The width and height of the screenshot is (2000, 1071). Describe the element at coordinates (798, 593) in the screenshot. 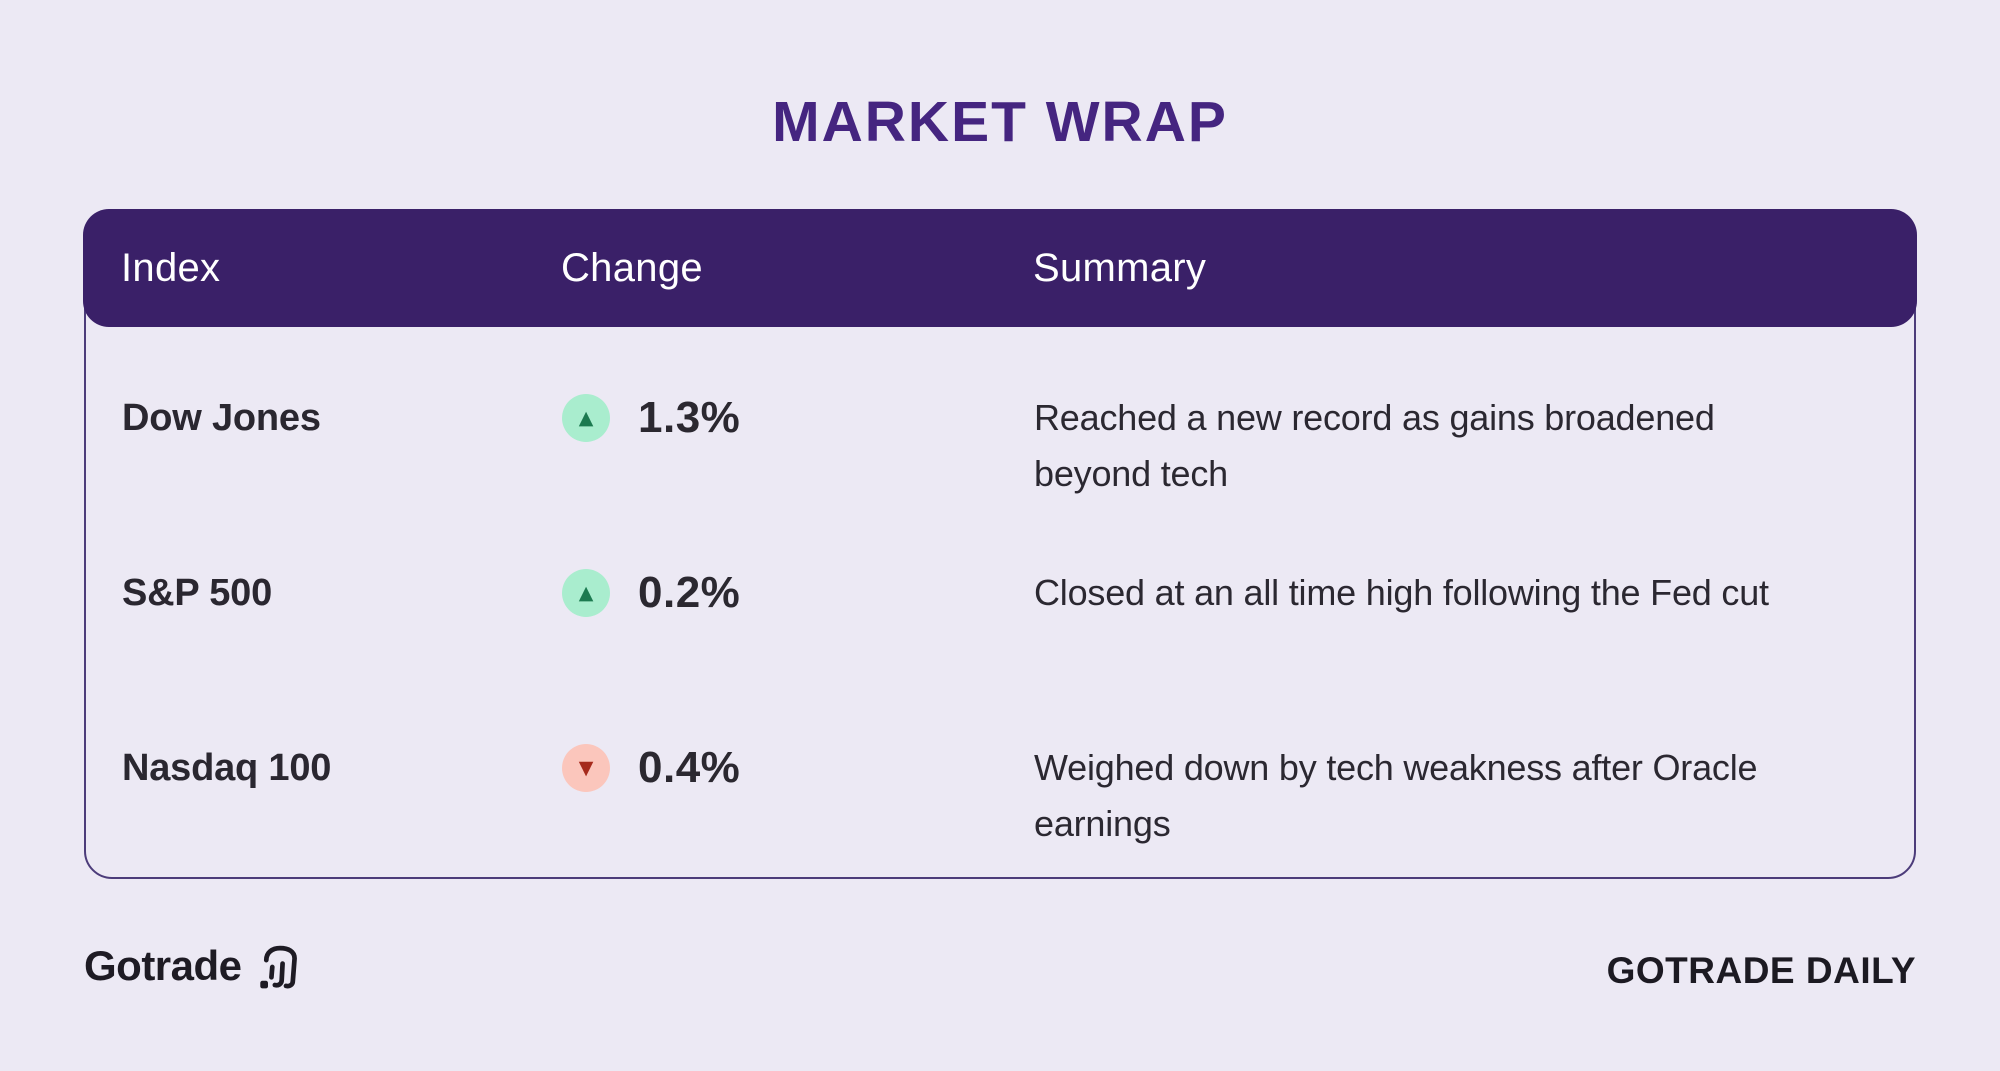

I see `change-cell: ▲ 0.2%` at that location.